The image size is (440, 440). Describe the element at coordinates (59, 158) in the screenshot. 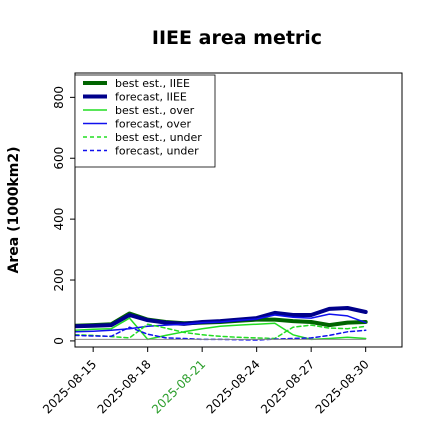

I see `y-tick-label: 600` at that location.